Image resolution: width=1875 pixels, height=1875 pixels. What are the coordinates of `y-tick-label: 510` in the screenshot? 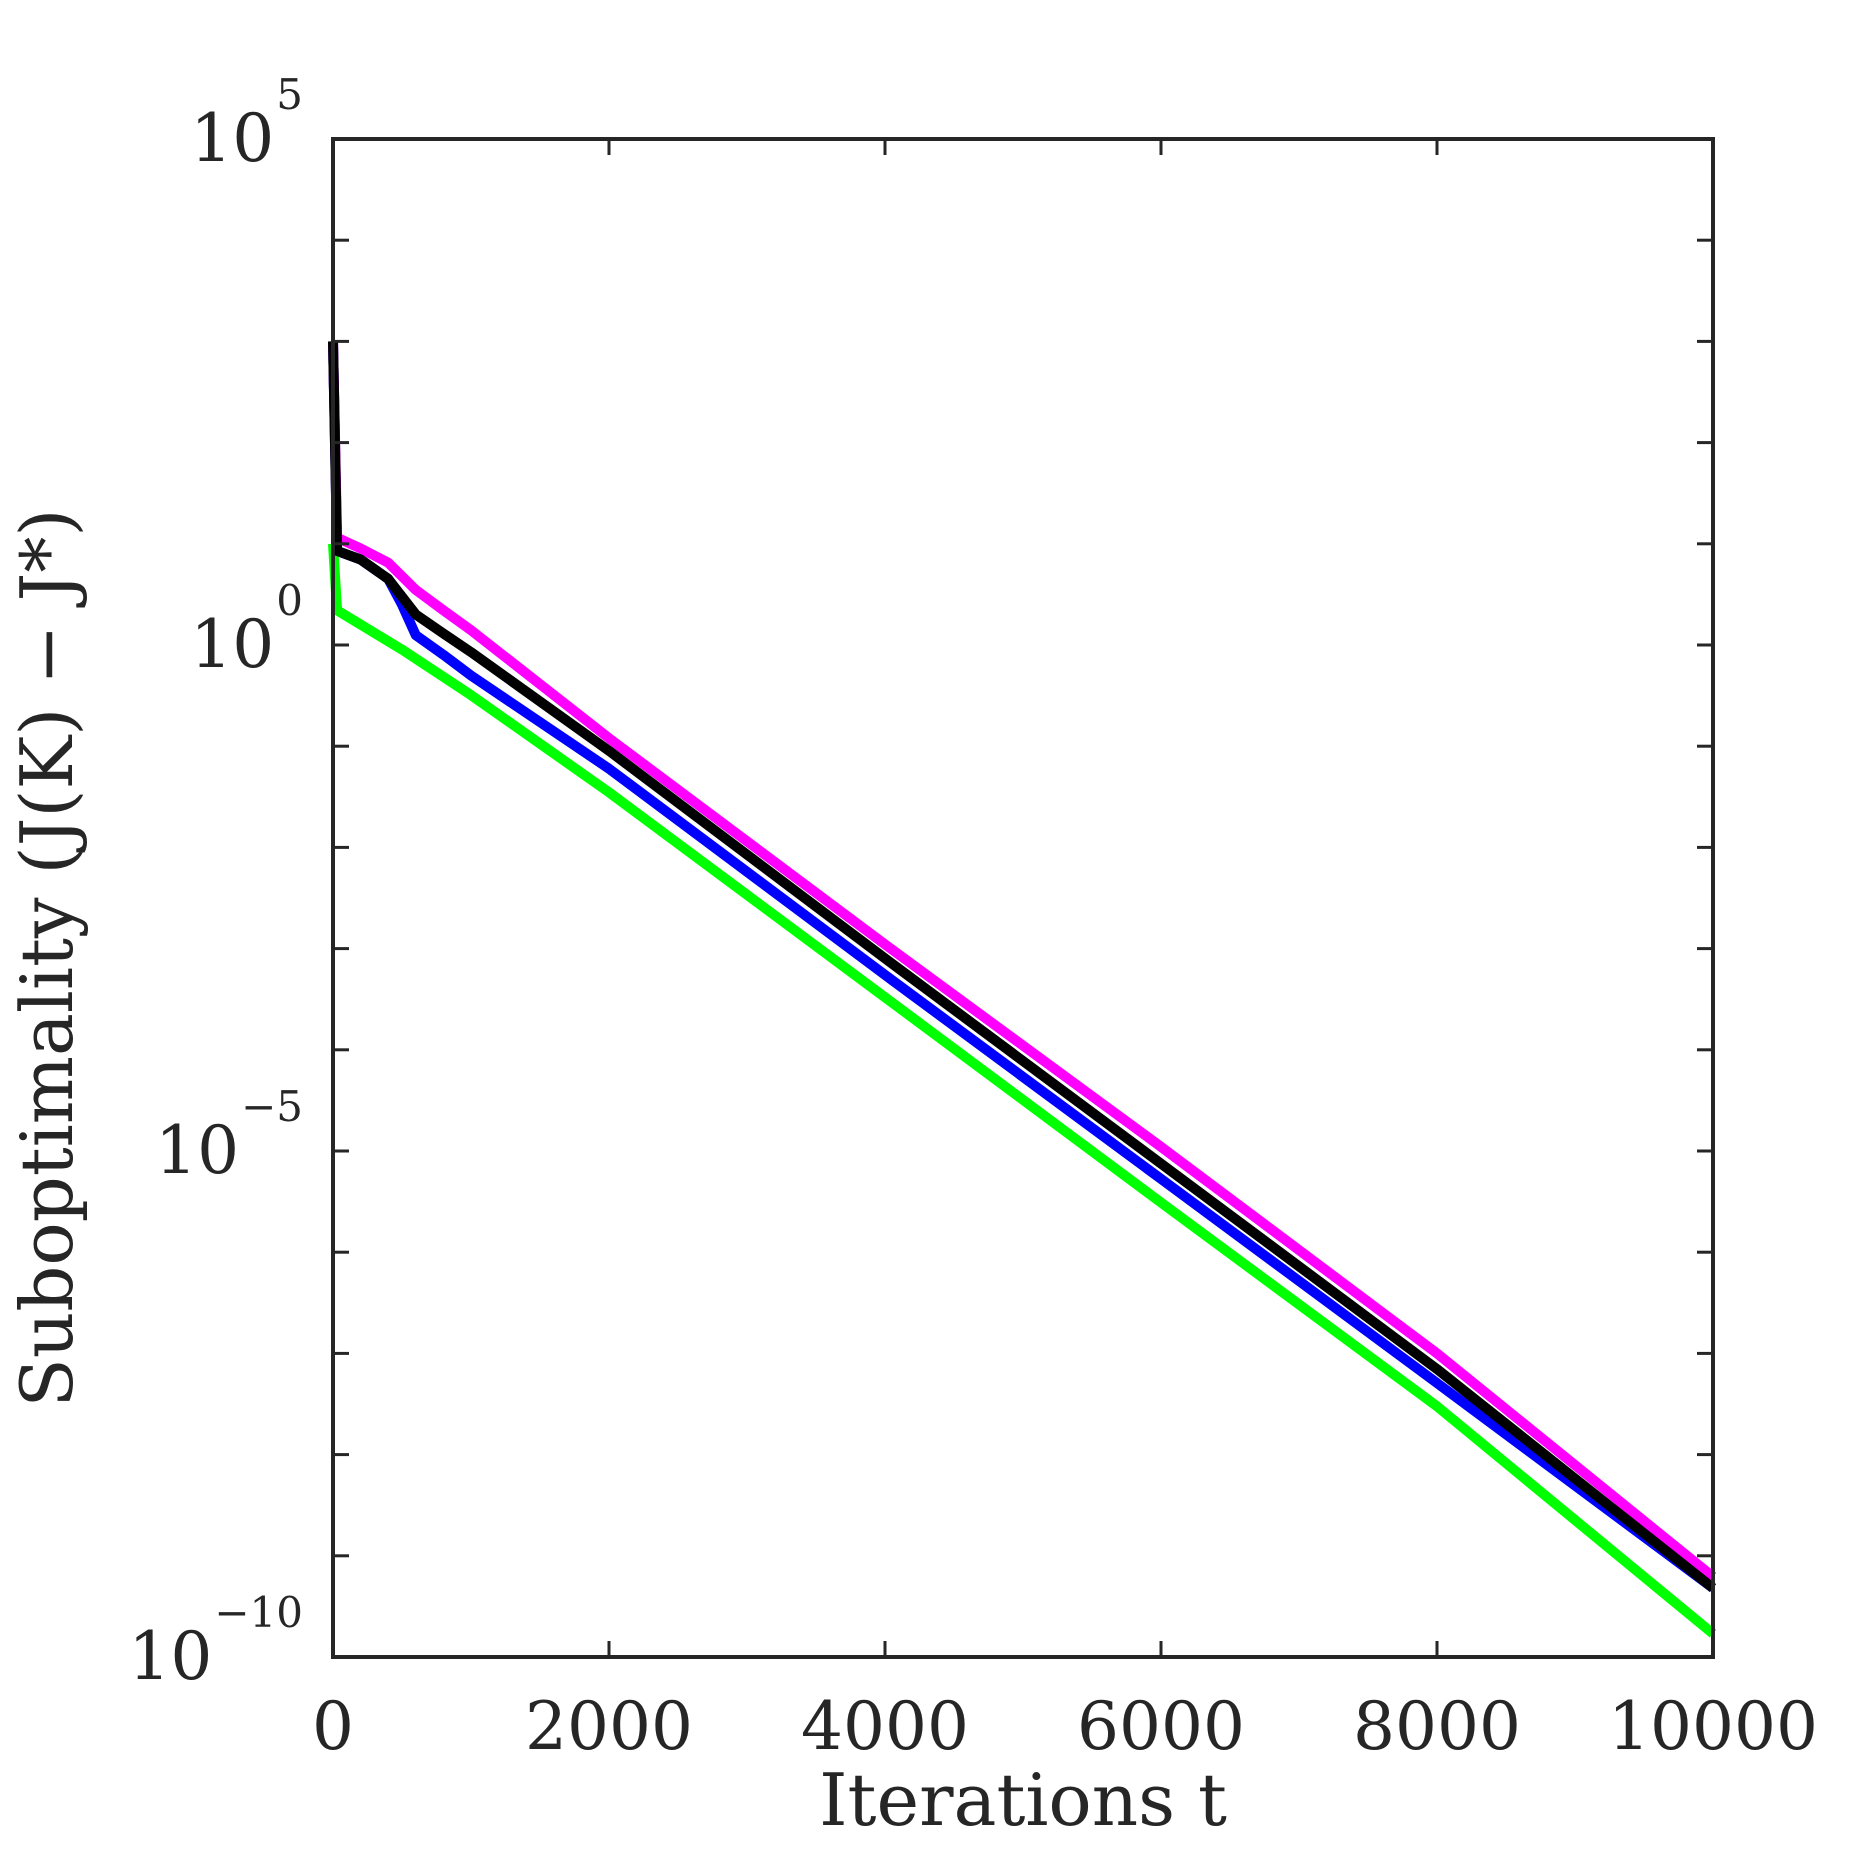 It's located at (246, 123).